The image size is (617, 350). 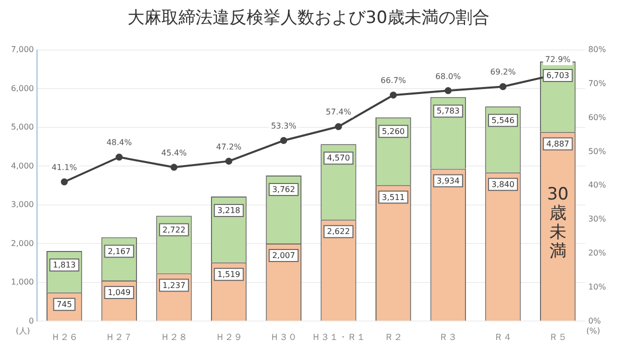 I want to click on y-tick-label: 0, so click(x=31, y=321).